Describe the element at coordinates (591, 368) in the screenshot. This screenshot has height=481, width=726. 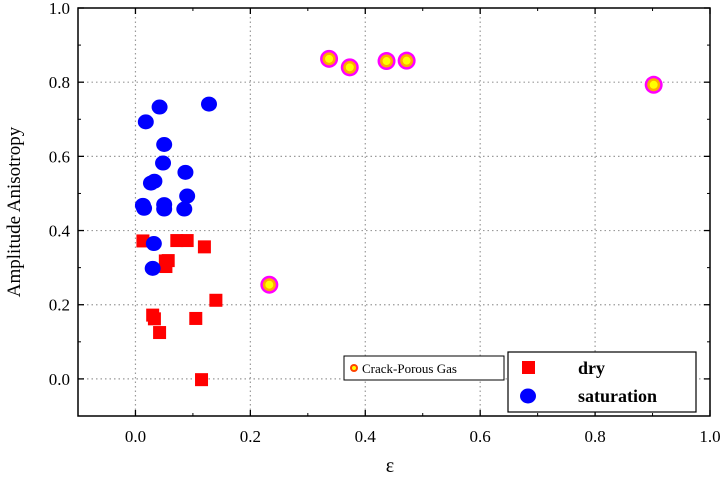
I see `legend-dry-label: dry` at that location.